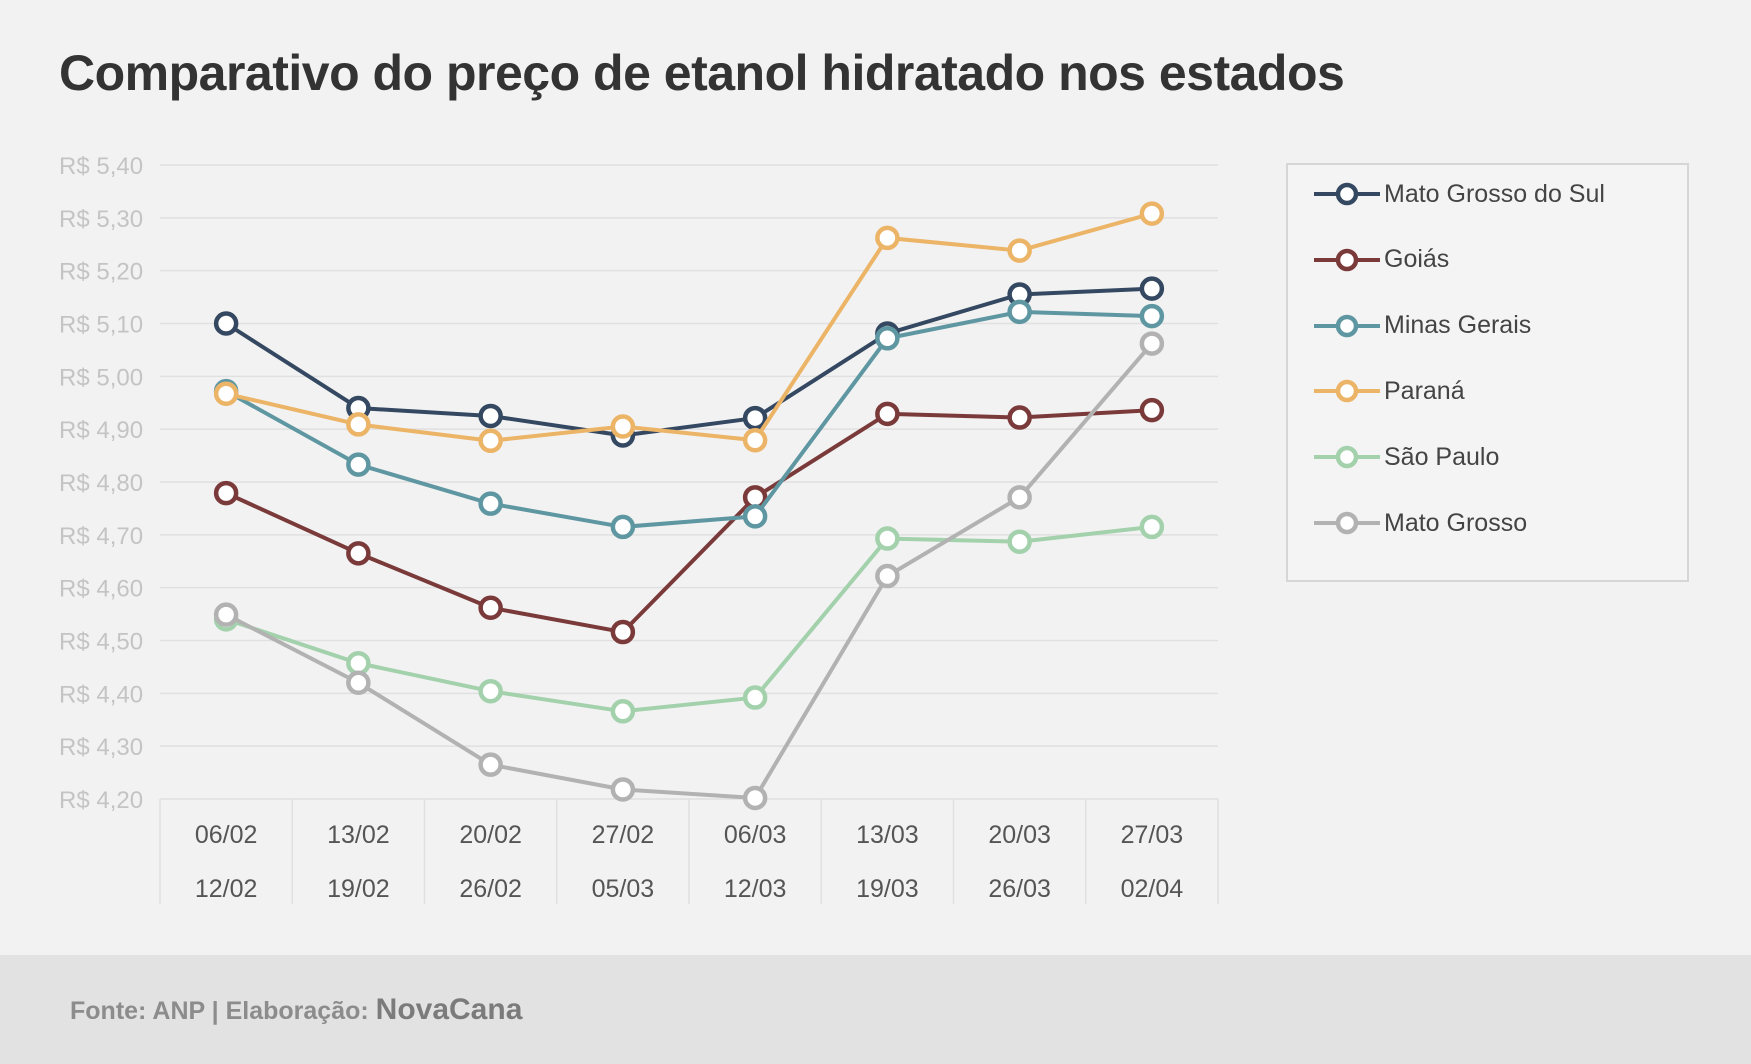 This screenshot has width=1751, height=1064. Describe the element at coordinates (755, 889) in the screenshot. I see `x-tick-label: 12/03` at that location.